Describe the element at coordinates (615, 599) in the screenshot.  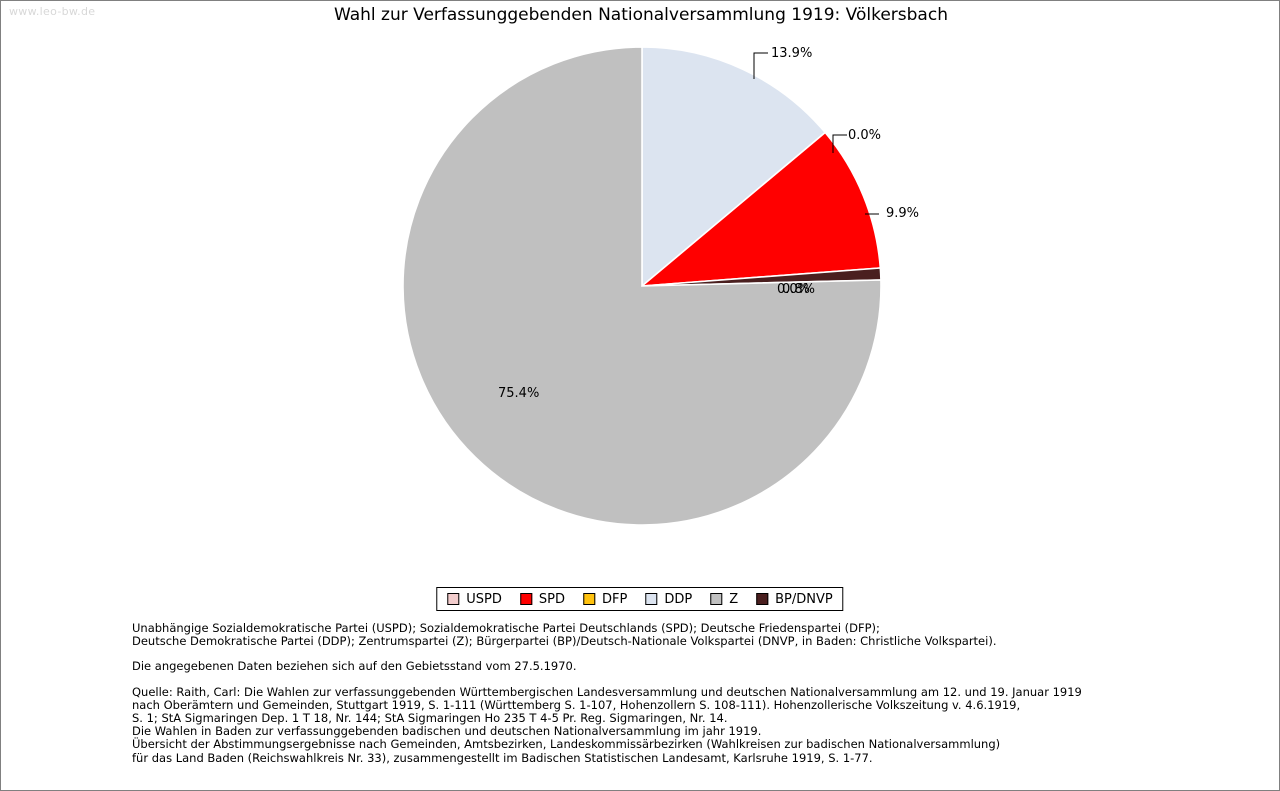
I see `legend-label: DFP` at that location.